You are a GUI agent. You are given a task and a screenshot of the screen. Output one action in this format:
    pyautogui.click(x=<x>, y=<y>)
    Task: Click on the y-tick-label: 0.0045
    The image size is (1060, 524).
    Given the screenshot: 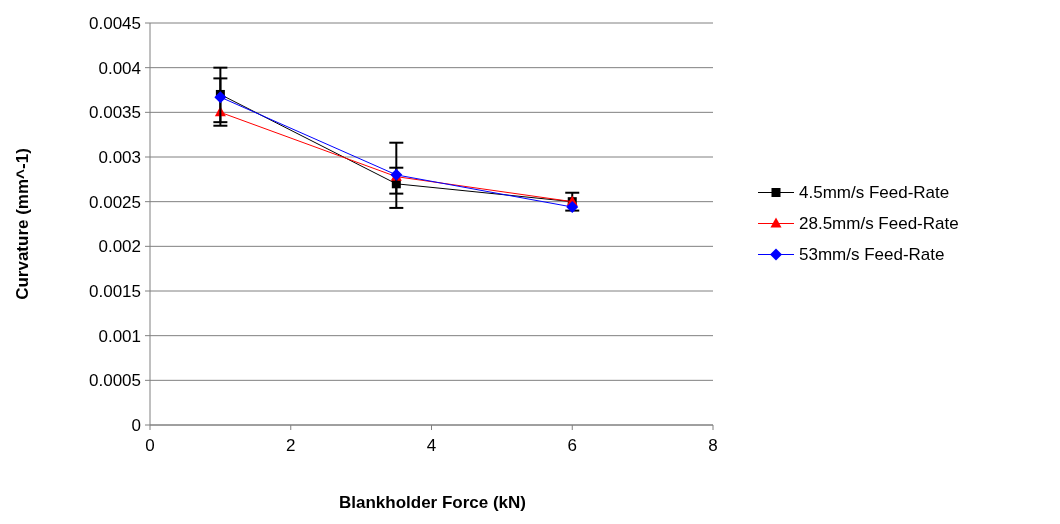 What is the action you would take?
    pyautogui.click(x=115, y=23)
    